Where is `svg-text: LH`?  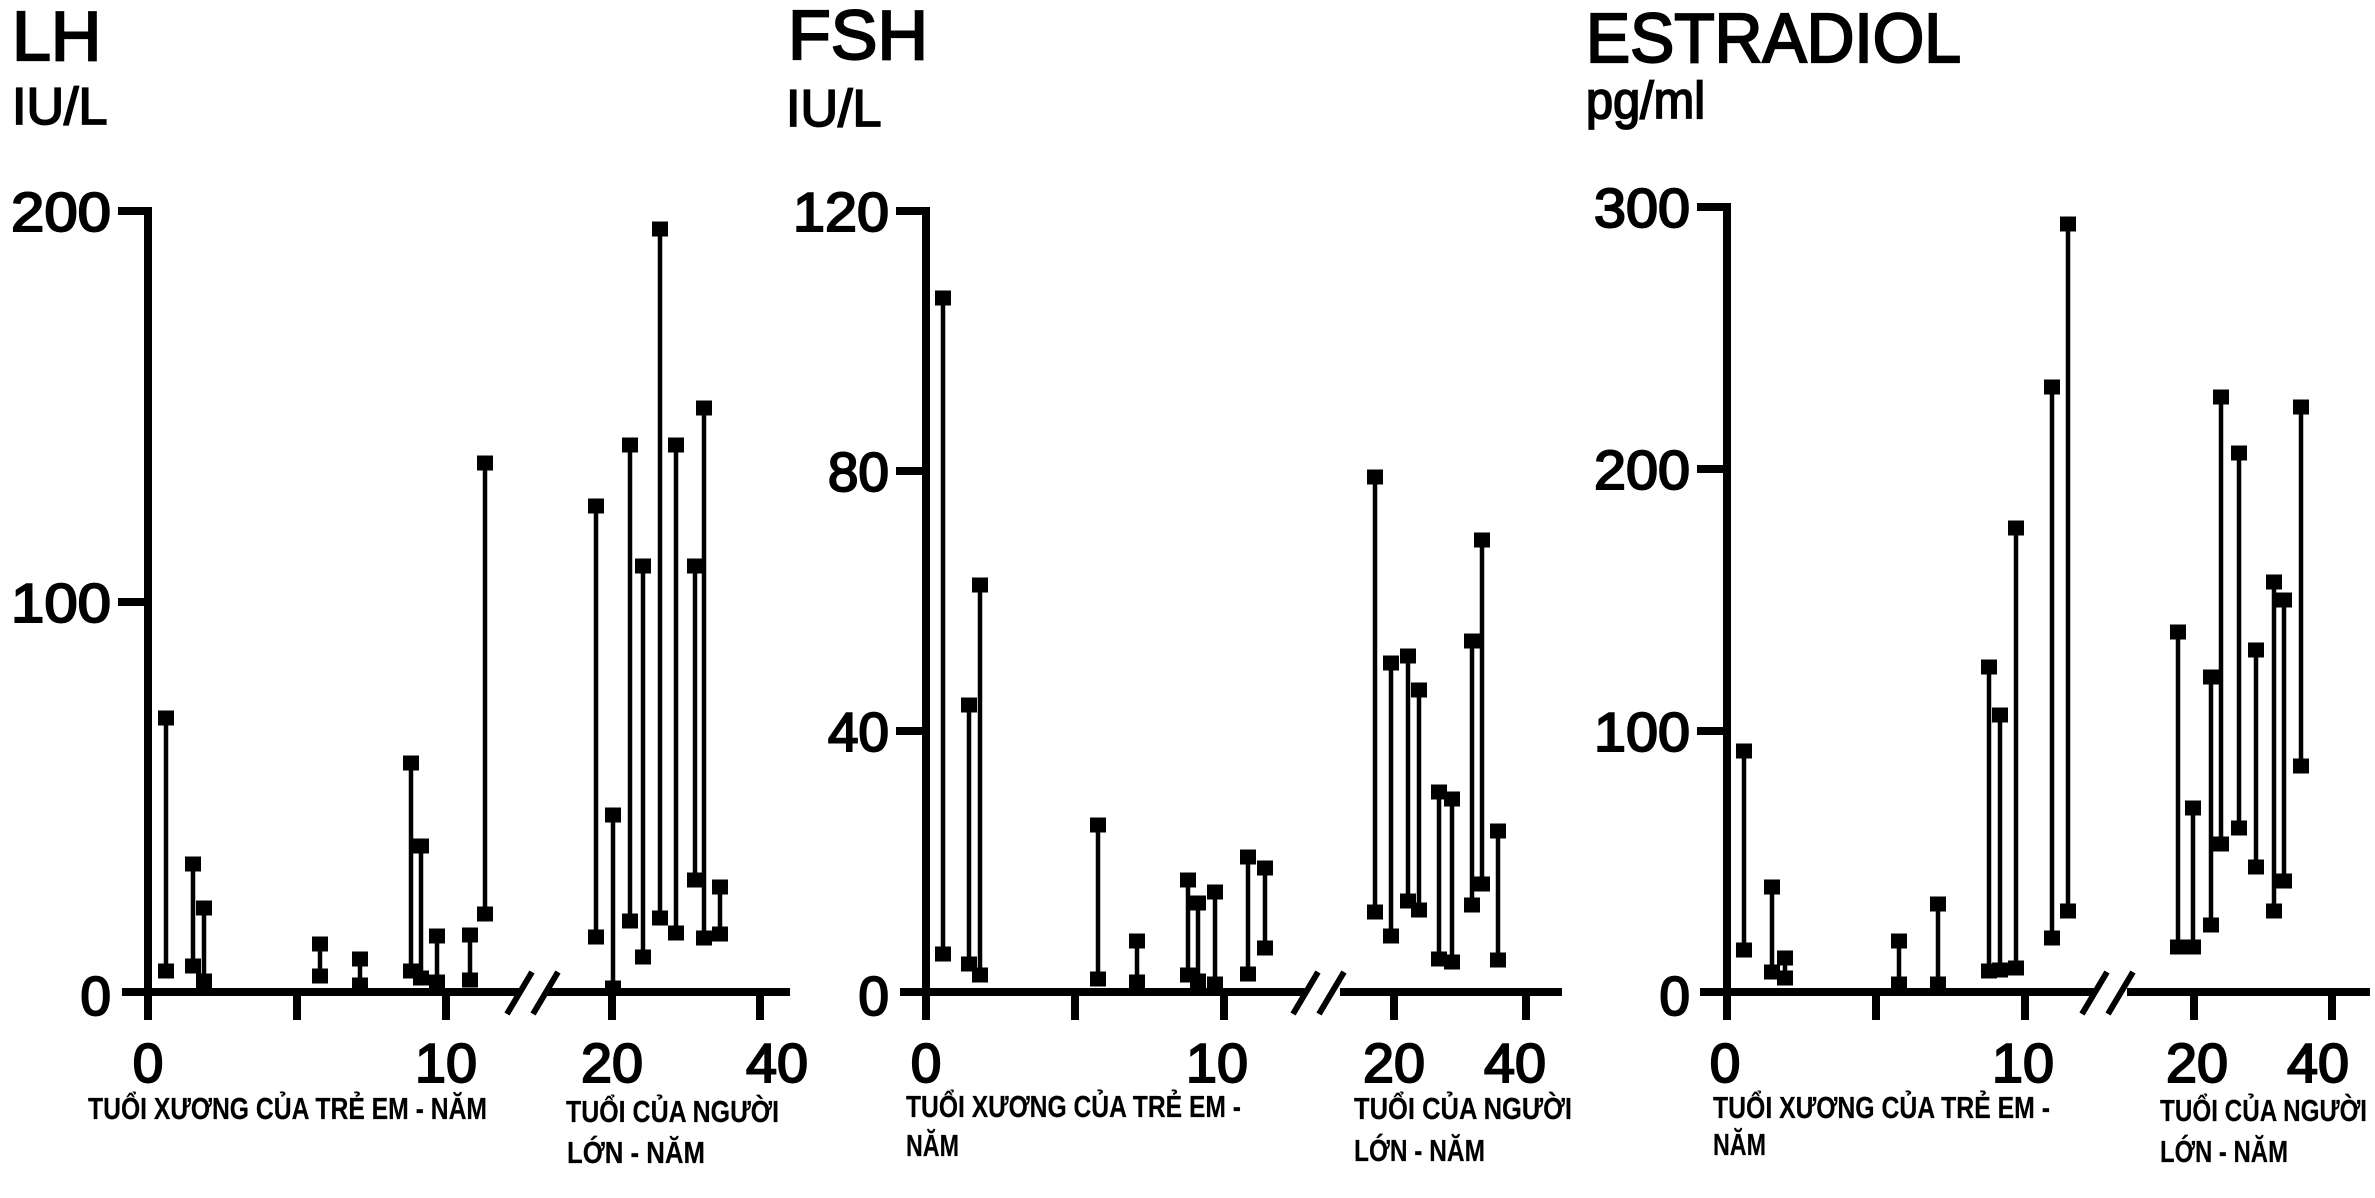
svg-text: LH is located at coordinates (56, 37).